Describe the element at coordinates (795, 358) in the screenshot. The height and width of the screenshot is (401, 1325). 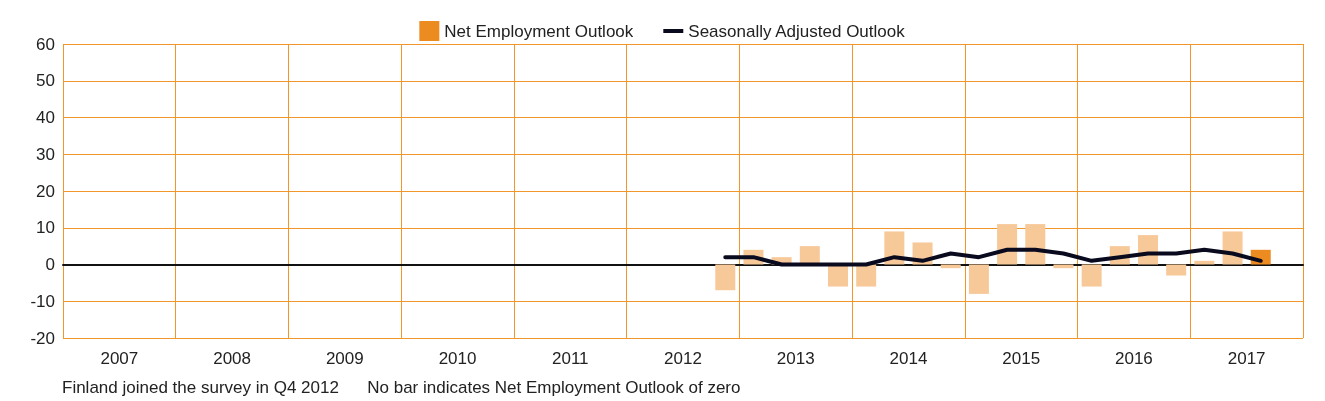
I see `x-tick-label: 2013` at that location.